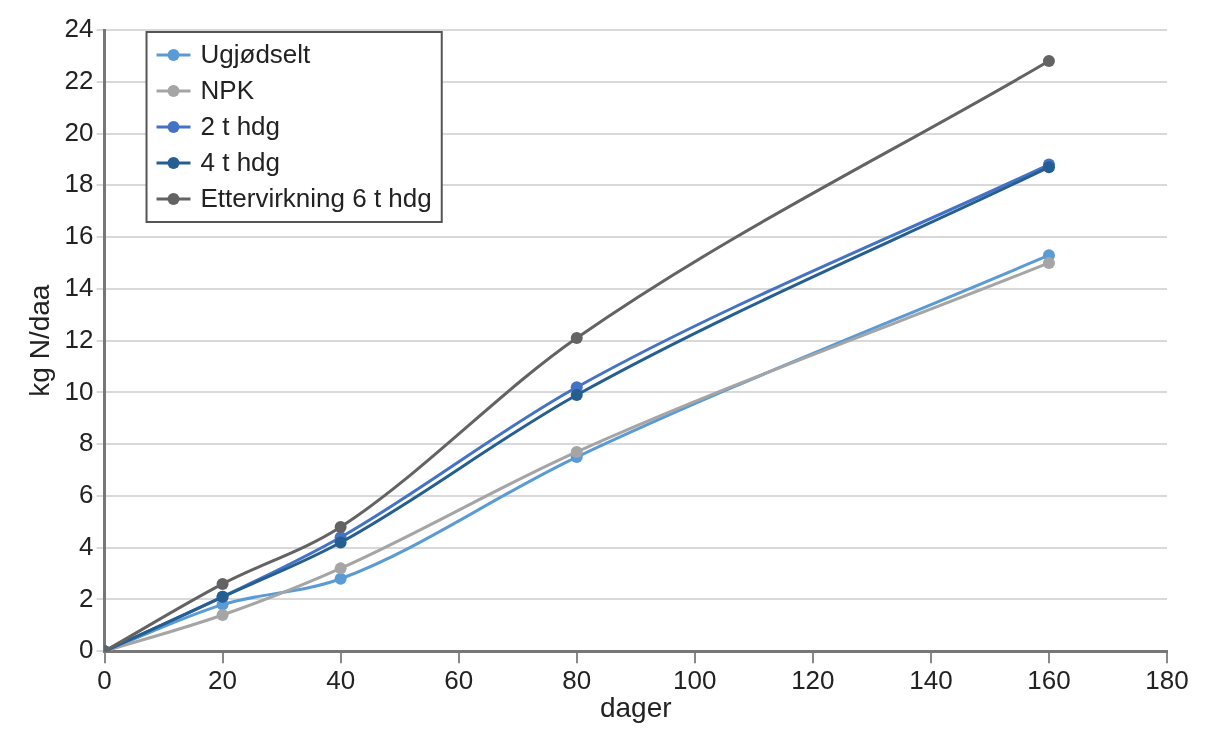  I want to click on x-axis-title: dager, so click(635, 707).